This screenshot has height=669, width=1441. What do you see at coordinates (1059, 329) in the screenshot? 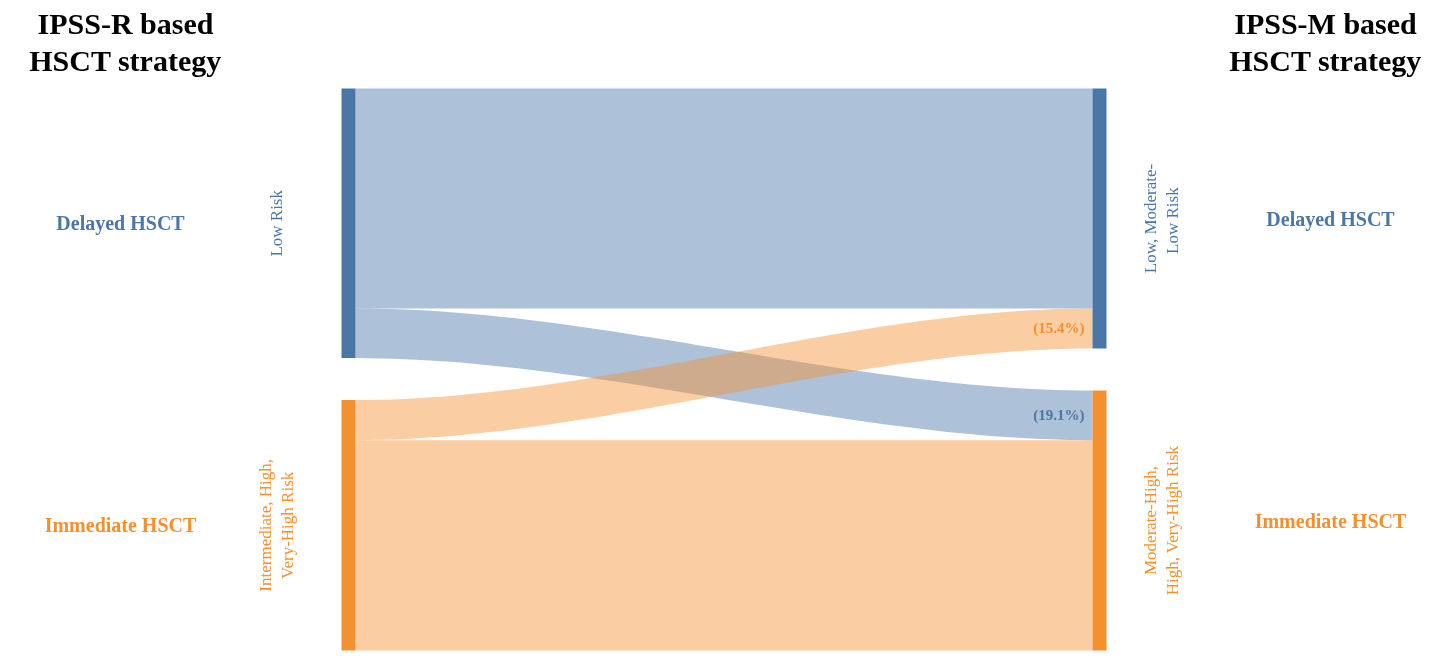
I see `data-label: (15.4%)` at bounding box center [1059, 329].